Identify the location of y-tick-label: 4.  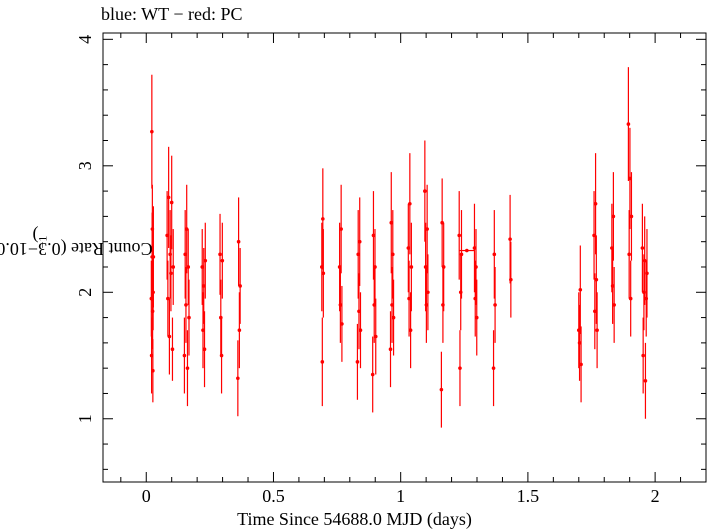
(85, 39).